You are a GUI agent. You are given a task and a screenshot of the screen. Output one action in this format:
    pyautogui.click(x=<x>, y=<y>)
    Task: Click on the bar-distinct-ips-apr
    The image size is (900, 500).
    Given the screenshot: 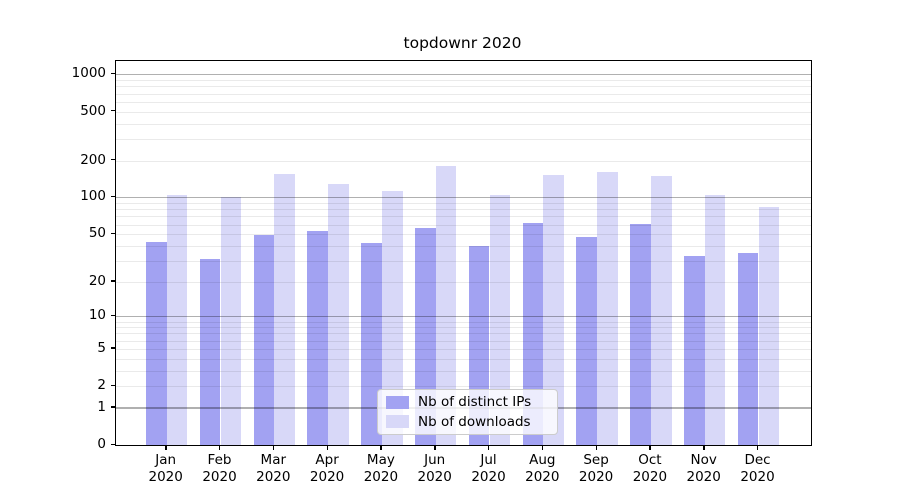 What is the action you would take?
    pyautogui.click(x=318, y=338)
    